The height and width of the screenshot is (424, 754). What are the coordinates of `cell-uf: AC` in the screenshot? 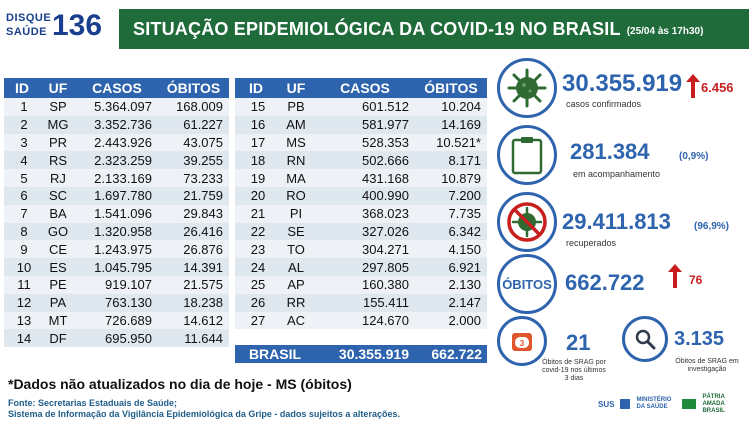 It's located at (296, 320).